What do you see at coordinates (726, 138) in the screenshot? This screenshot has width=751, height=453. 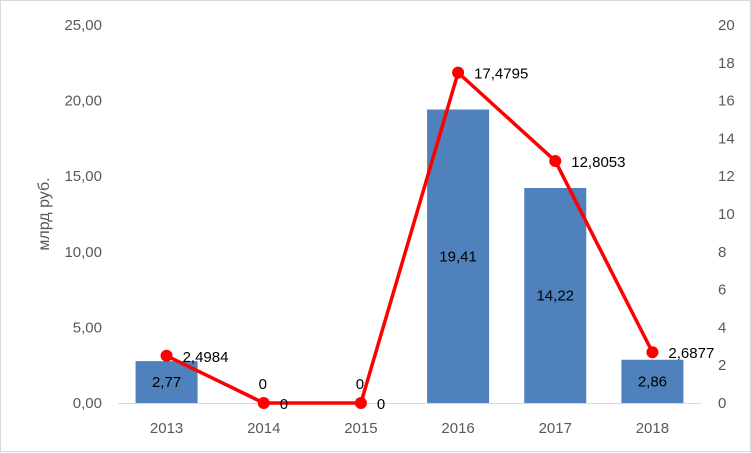 I see `y-right-tick-label: 14` at bounding box center [726, 138].